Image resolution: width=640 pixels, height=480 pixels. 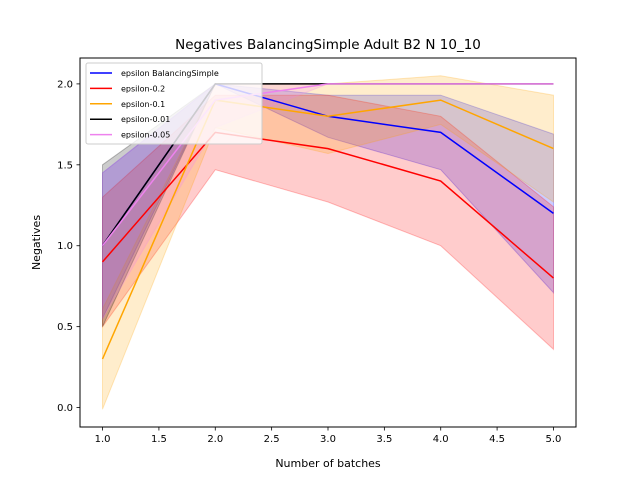 I want to click on x-tick-label: 3.0, so click(x=328, y=439).